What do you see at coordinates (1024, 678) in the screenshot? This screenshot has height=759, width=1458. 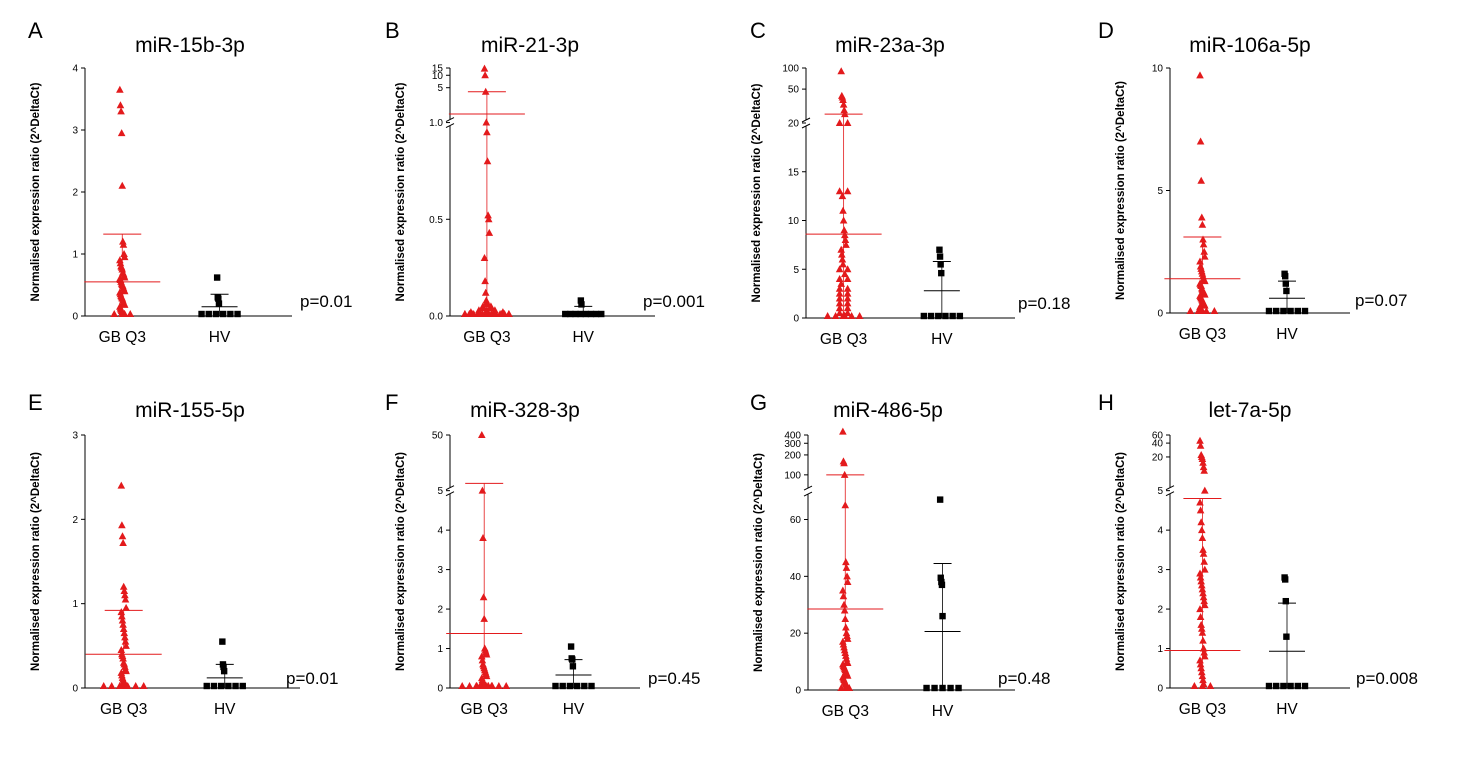 I see `p-value: p=0.48` at bounding box center [1024, 678].